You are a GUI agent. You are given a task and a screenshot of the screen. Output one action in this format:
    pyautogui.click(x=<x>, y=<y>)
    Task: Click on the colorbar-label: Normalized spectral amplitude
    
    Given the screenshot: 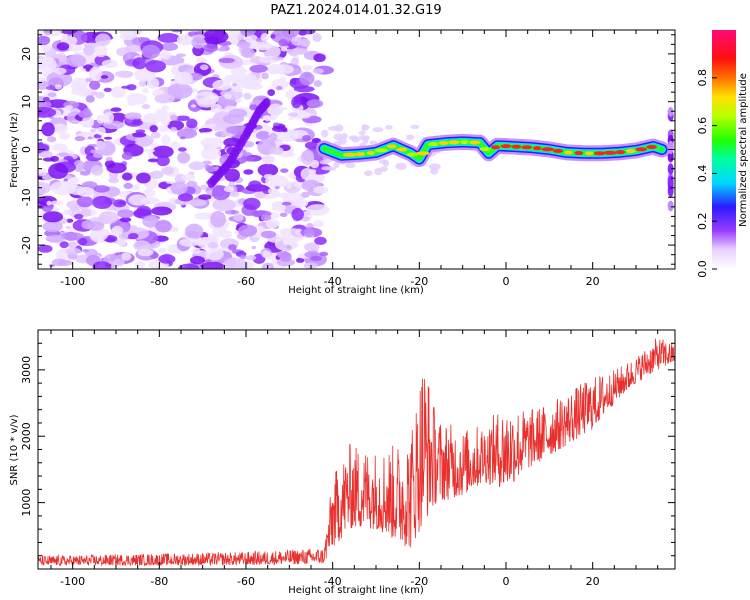 What is the action you would take?
    pyautogui.click(x=743, y=150)
    